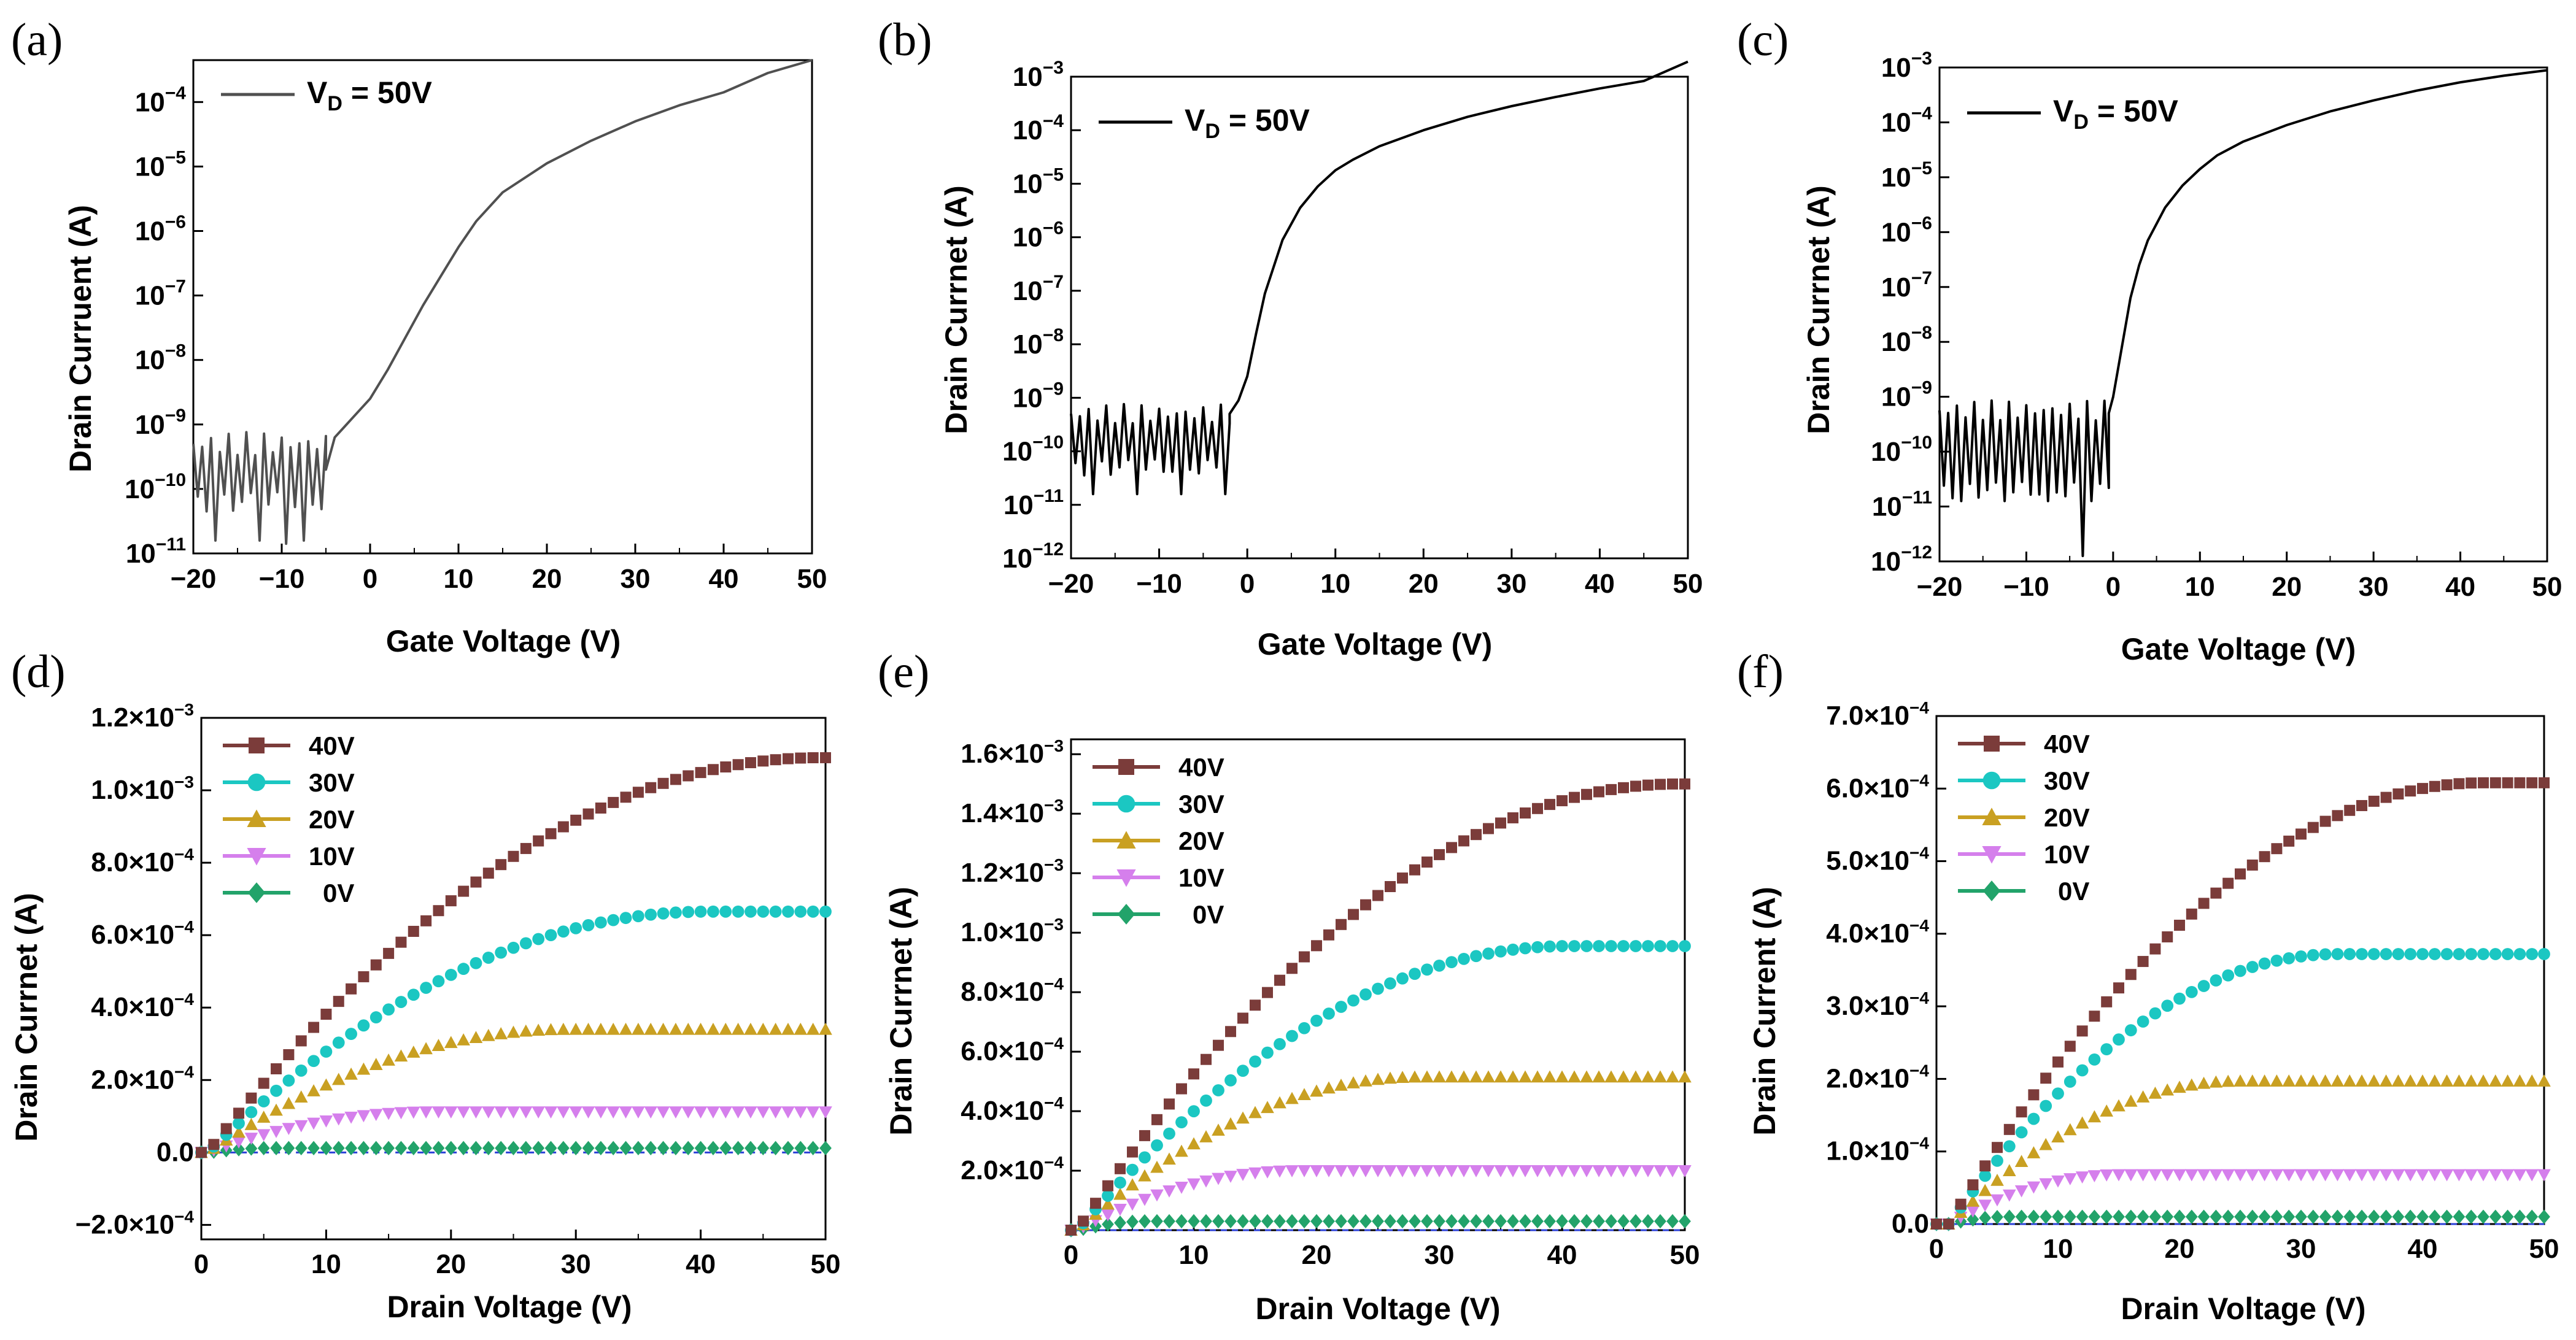 This screenshot has height=1340, width=2576. Describe the element at coordinates (2067, 855) in the screenshot. I see `legend-label: 10V` at that location.